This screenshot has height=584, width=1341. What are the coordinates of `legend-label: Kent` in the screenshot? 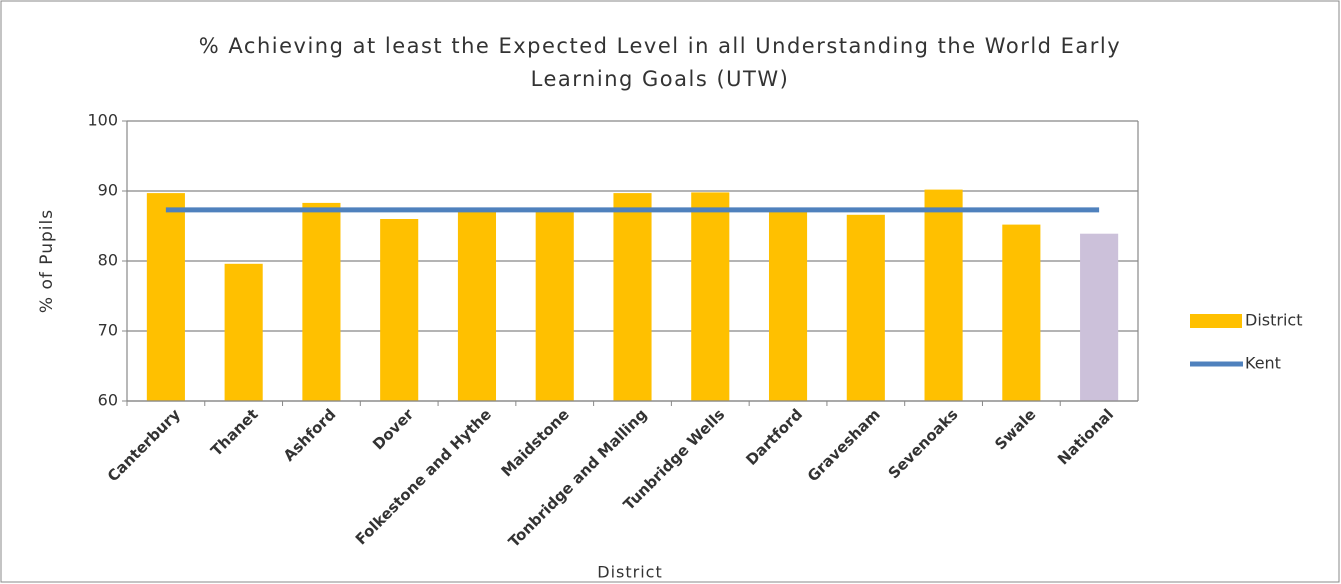 It's located at (1263, 363).